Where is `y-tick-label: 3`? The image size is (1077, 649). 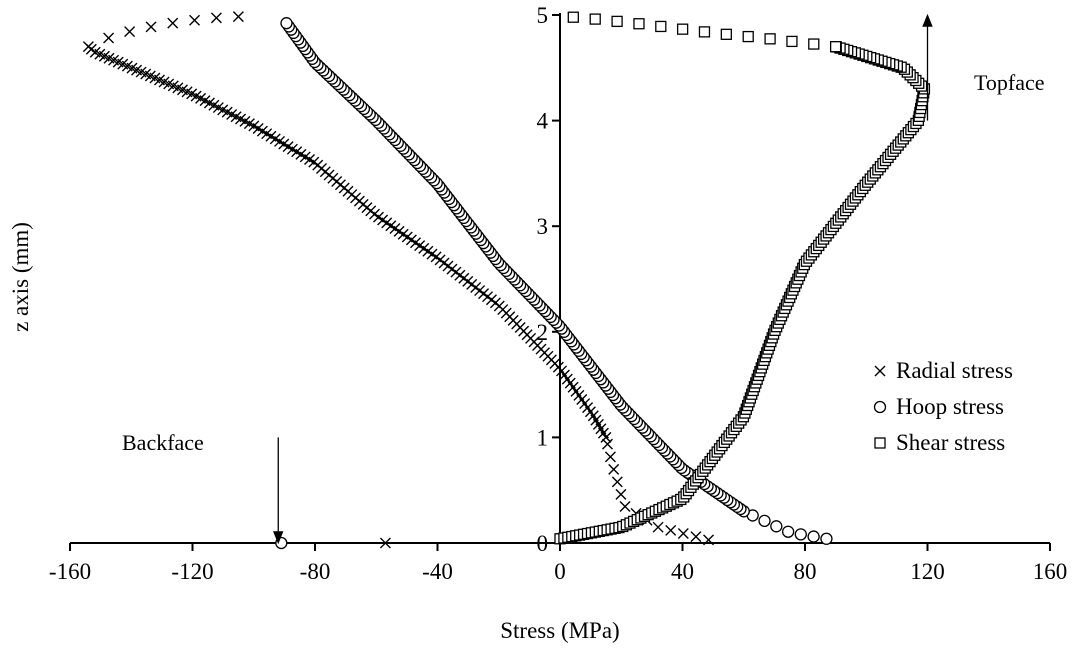 y-tick-label: 3 is located at coordinates (543, 226).